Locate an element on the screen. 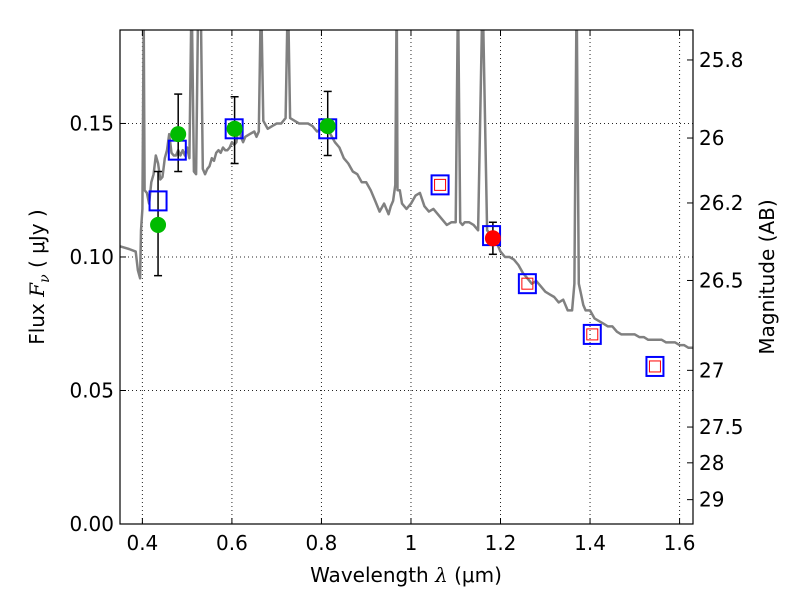 This screenshot has height=600, width=800. x-tick-label: 1.6 is located at coordinates (680, 543).